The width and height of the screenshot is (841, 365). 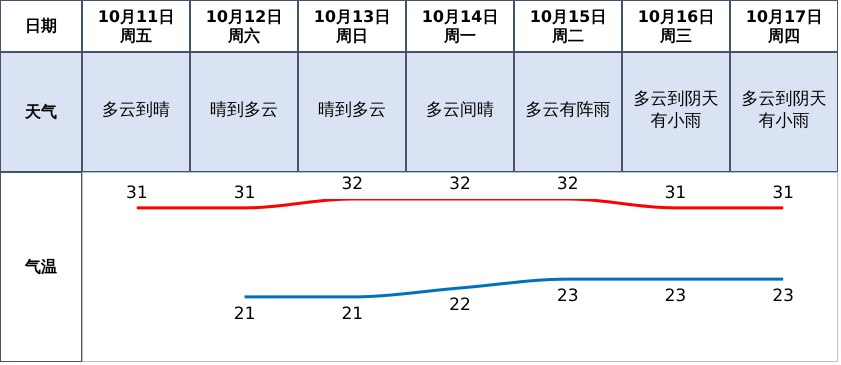 What do you see at coordinates (568, 26) in the screenshot?
I see `x-tick-label: 10月15日周二` at bounding box center [568, 26].